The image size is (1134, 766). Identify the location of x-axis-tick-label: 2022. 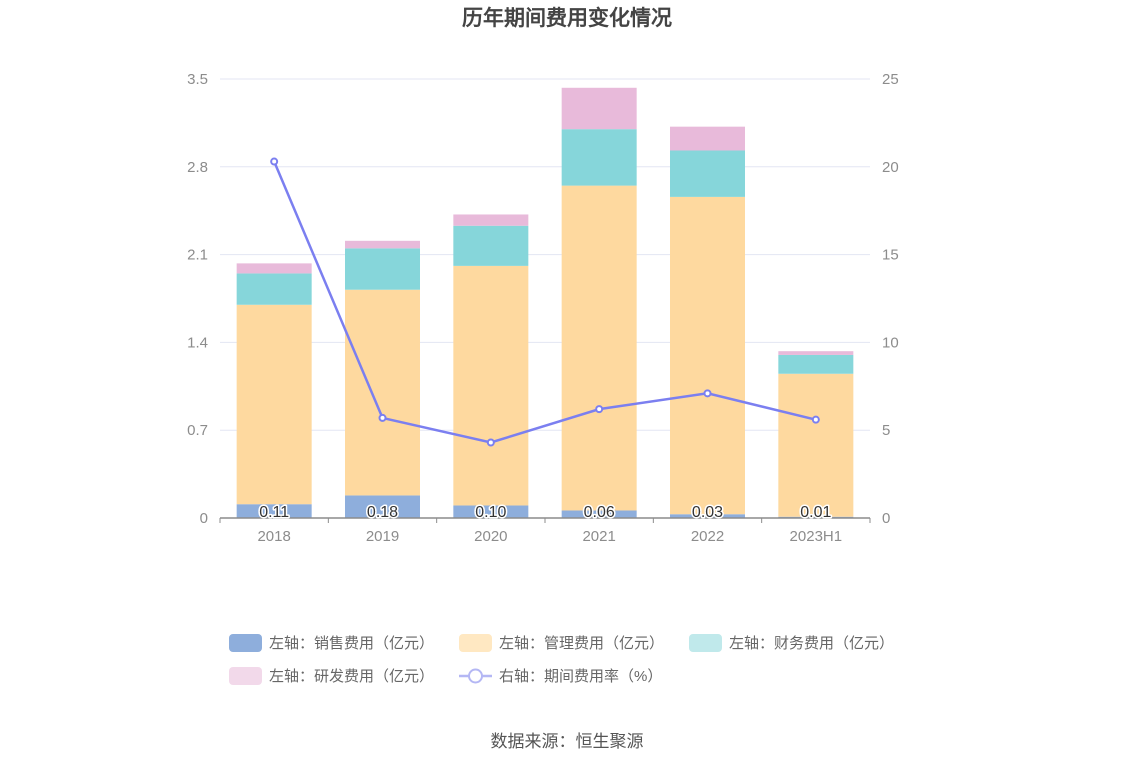
(707, 536).